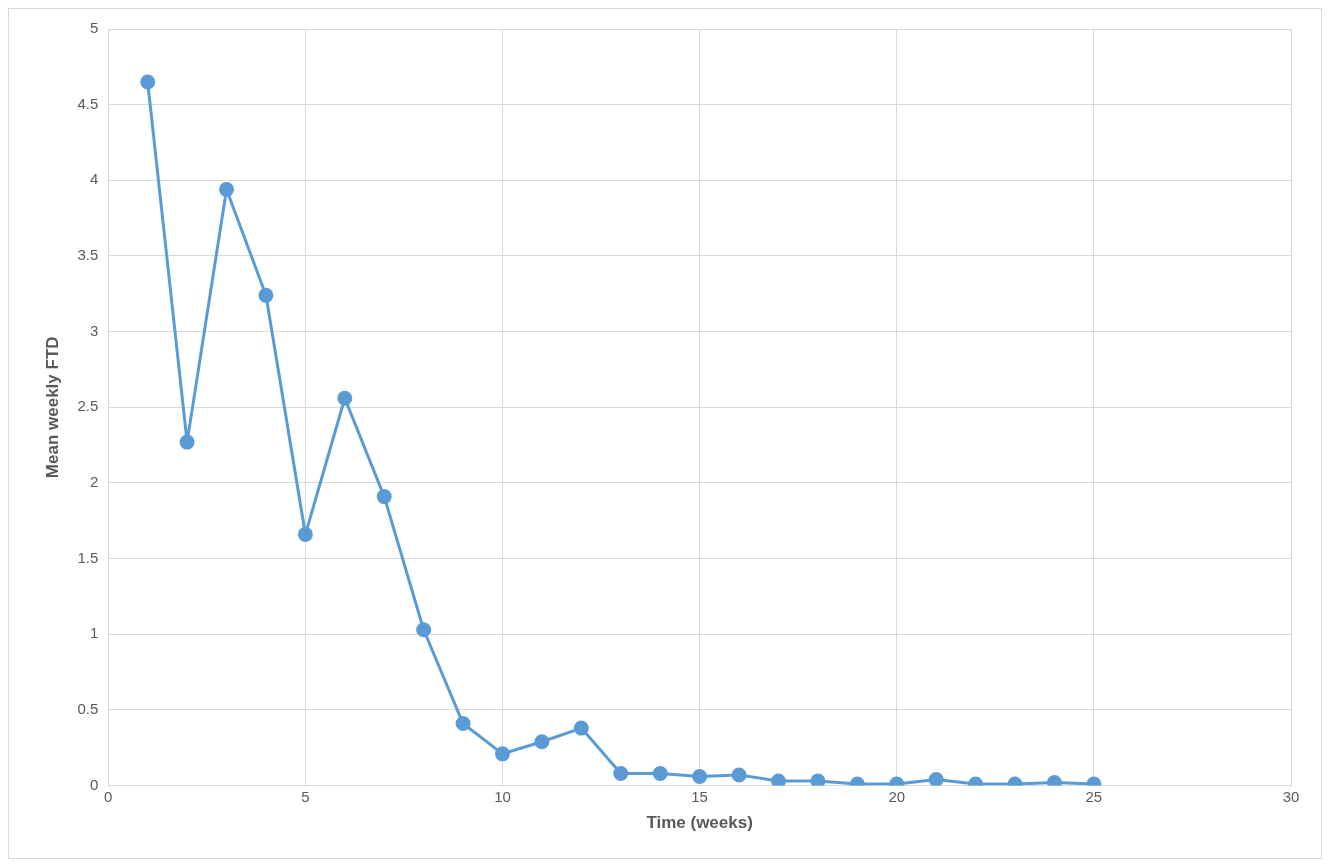 This screenshot has width=1330, height=867. Describe the element at coordinates (88, 557) in the screenshot. I see `y-tick-label: 1.5` at that location.